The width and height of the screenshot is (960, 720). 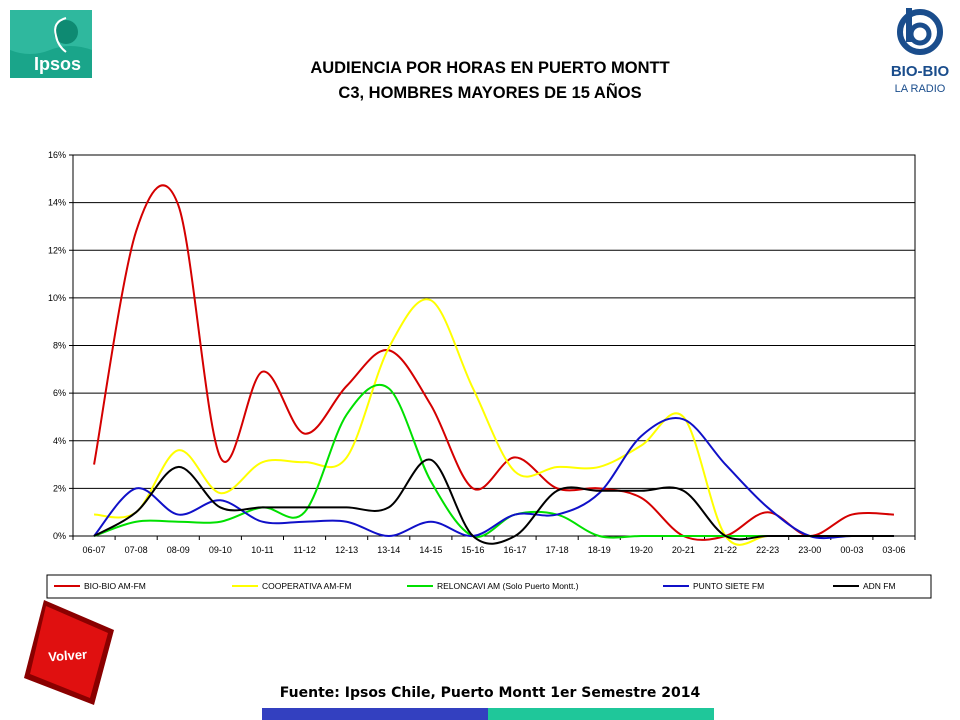 What do you see at coordinates (59, 536) in the screenshot?
I see `y-tick-label: 0%` at bounding box center [59, 536].